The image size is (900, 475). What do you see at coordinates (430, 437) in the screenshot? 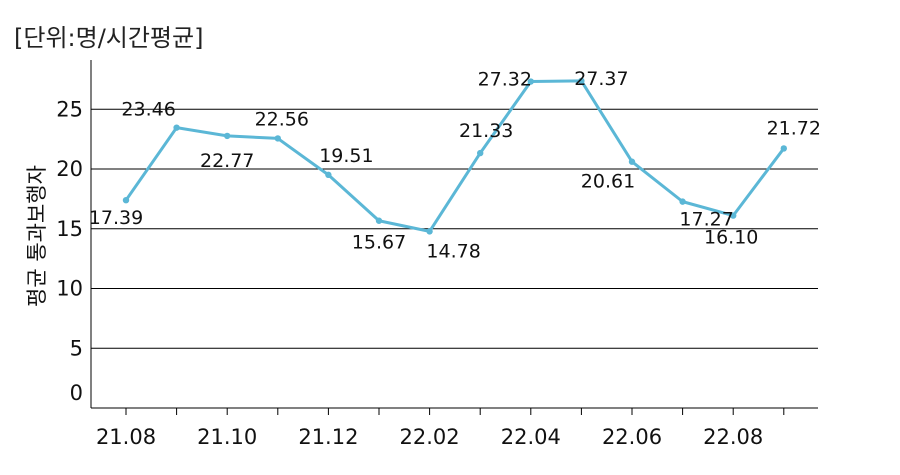
I see `x-tick-label: 22.02` at bounding box center [430, 437].